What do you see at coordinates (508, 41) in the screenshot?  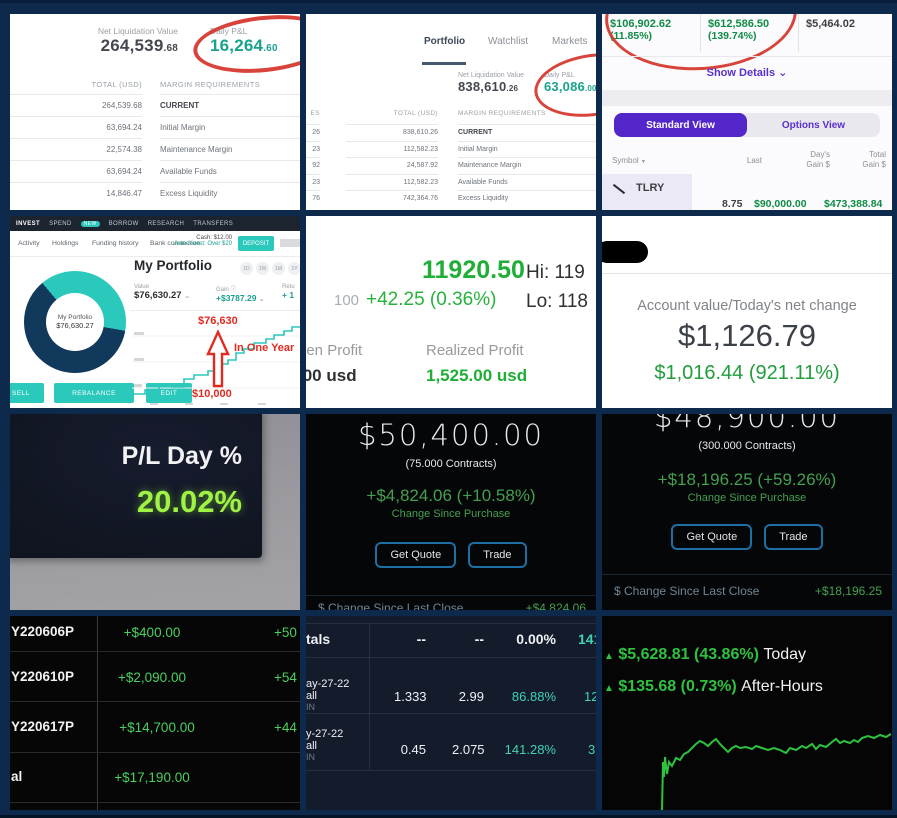 I see `tab-watchlist: Watchlist` at bounding box center [508, 41].